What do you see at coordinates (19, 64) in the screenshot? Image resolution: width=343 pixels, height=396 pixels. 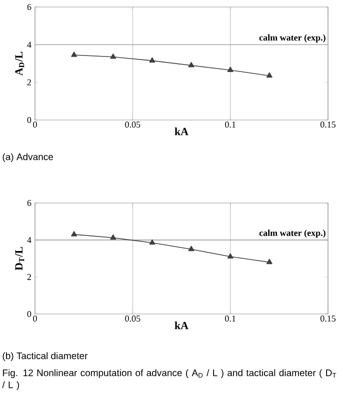 I see `y-axis-title: A$_{D}$/L` at bounding box center [19, 64].